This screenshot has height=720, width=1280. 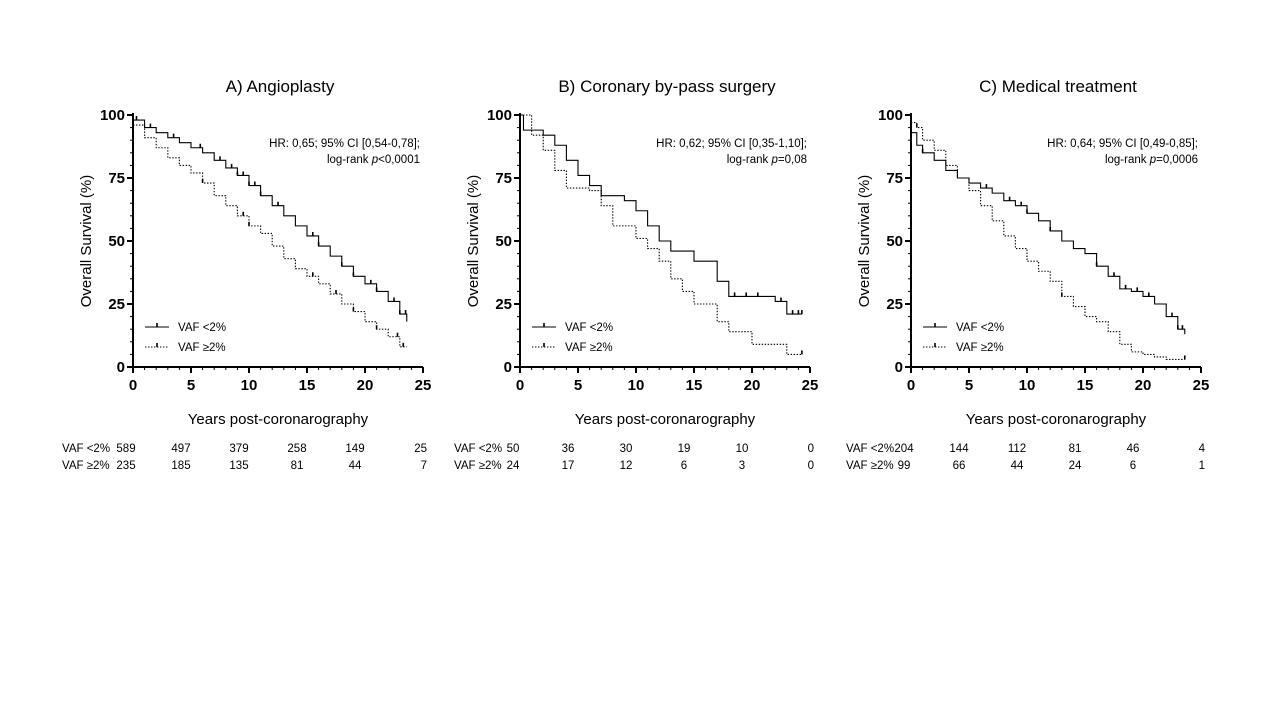 I want to click on panel-title: A) Angioplasty, so click(x=280, y=86).